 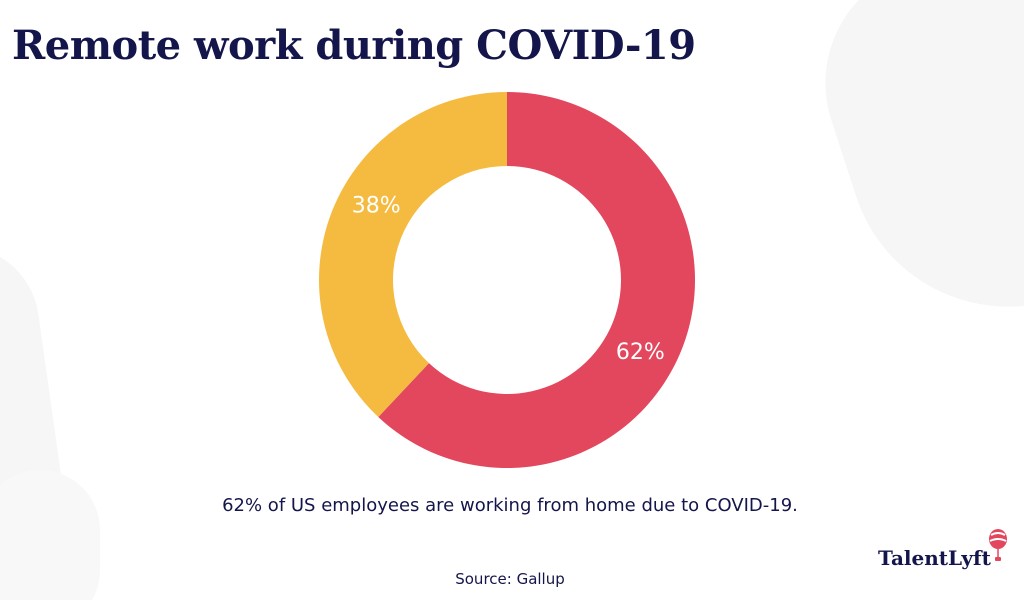 What do you see at coordinates (354, 45) in the screenshot?
I see `chart-title: Remote work during COVID-19` at bounding box center [354, 45].